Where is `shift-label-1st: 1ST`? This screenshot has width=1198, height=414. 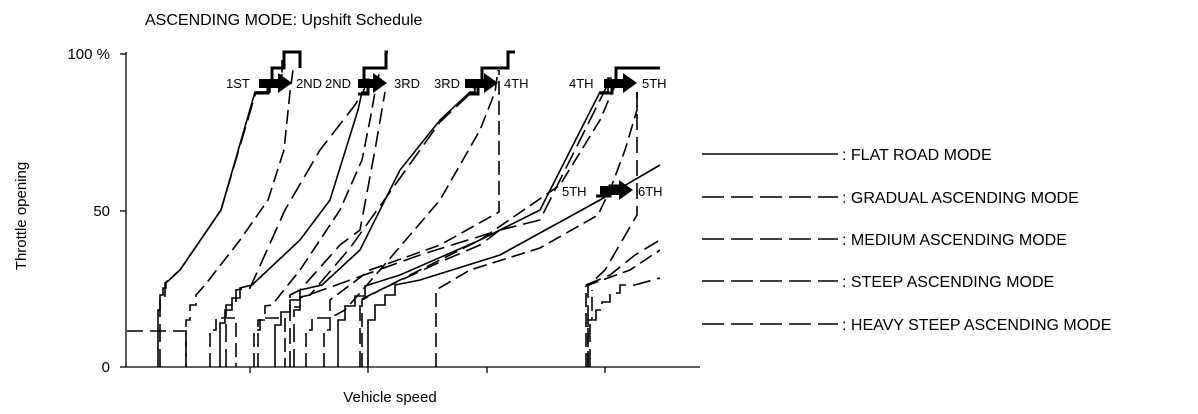 shift-label-1st: 1ST is located at coordinates (238, 83).